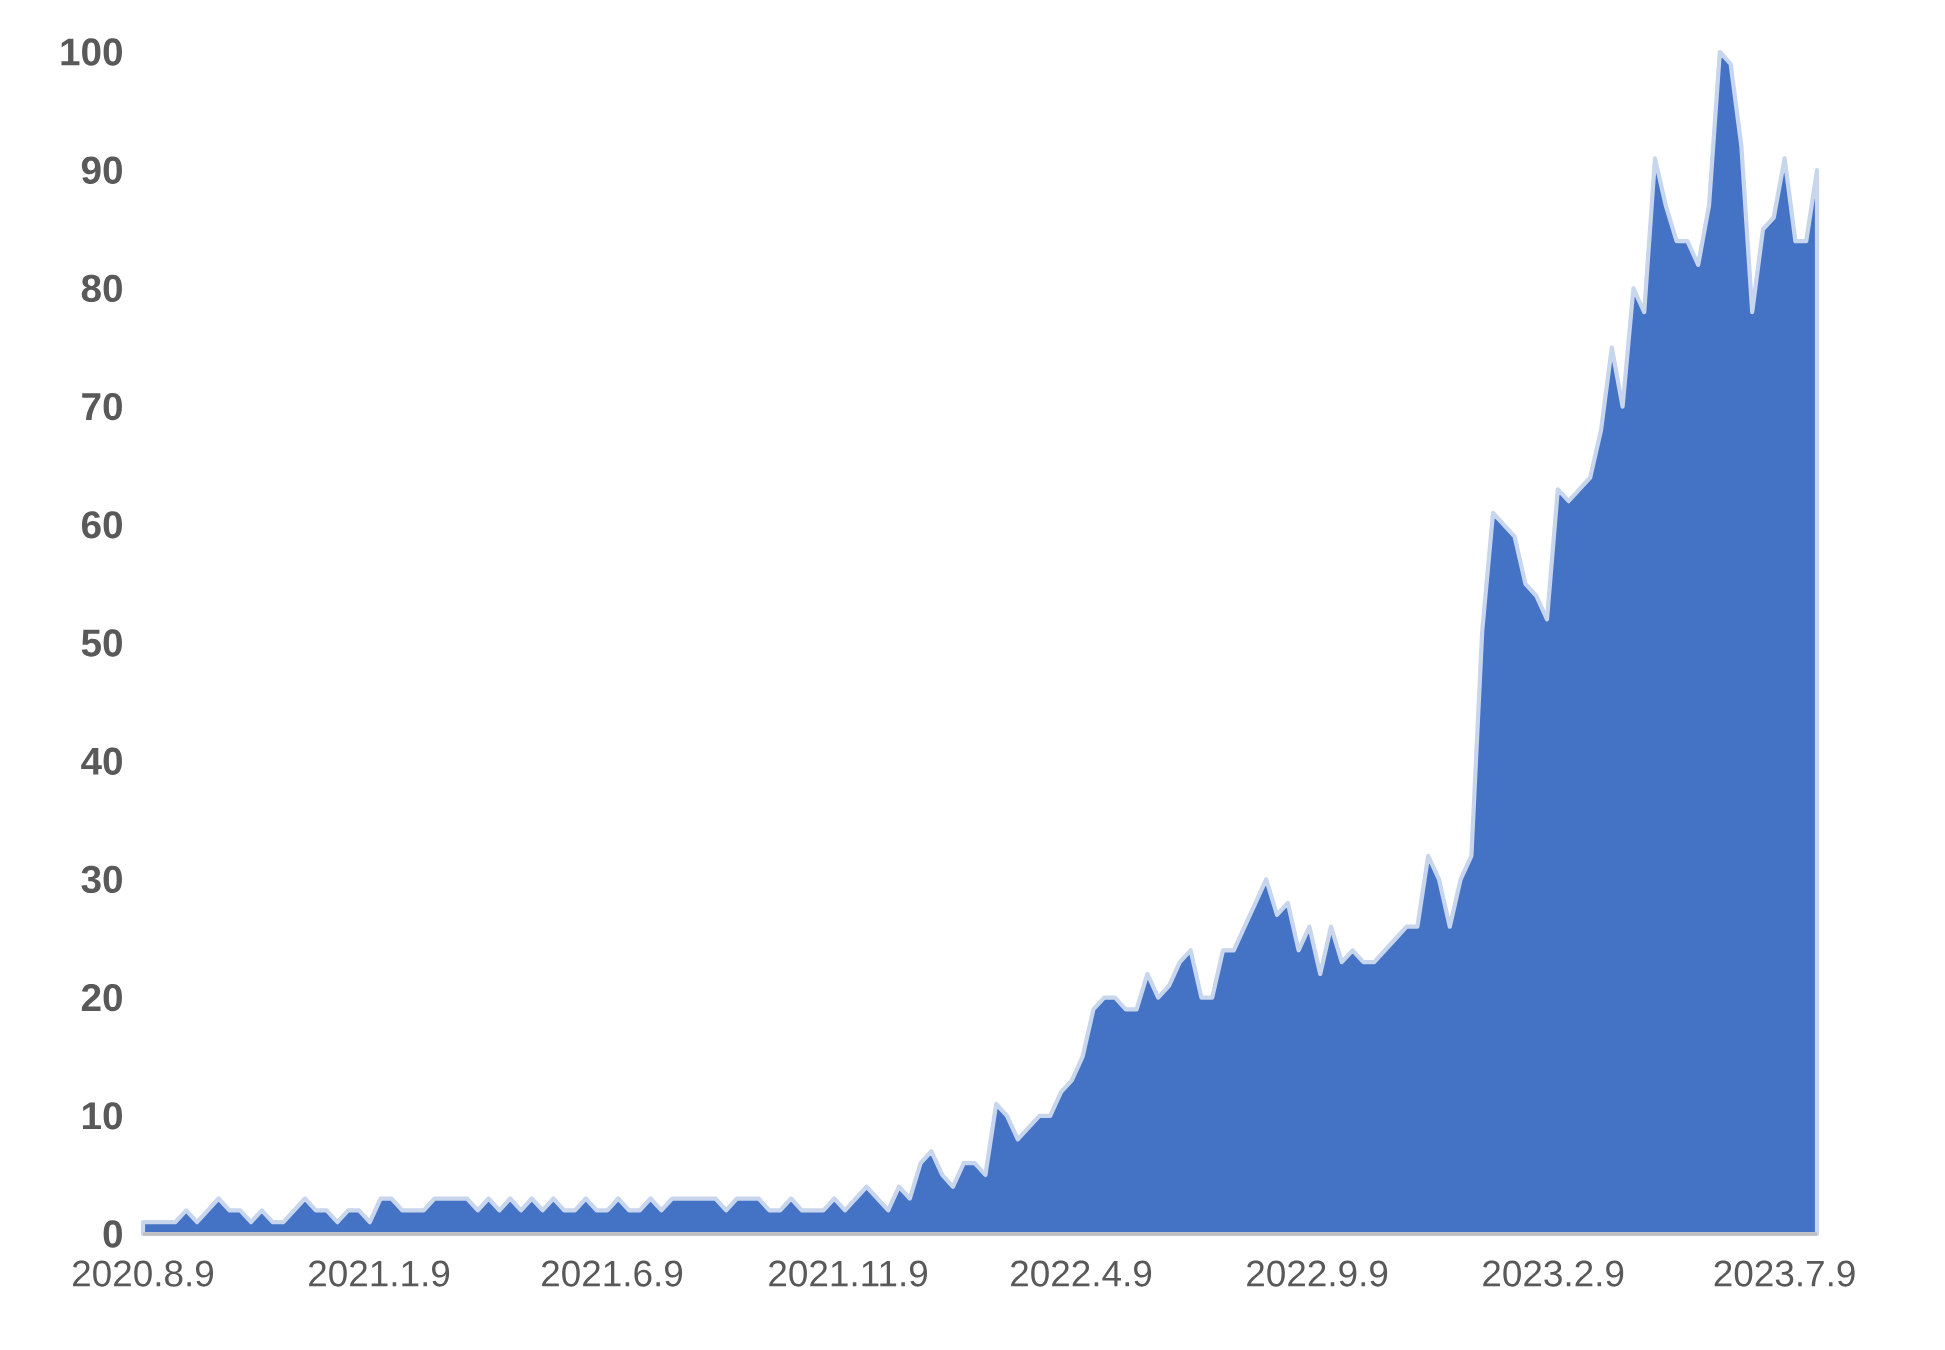  Describe the element at coordinates (112, 1234) in the screenshot. I see `y-tick-label: 0` at that location.